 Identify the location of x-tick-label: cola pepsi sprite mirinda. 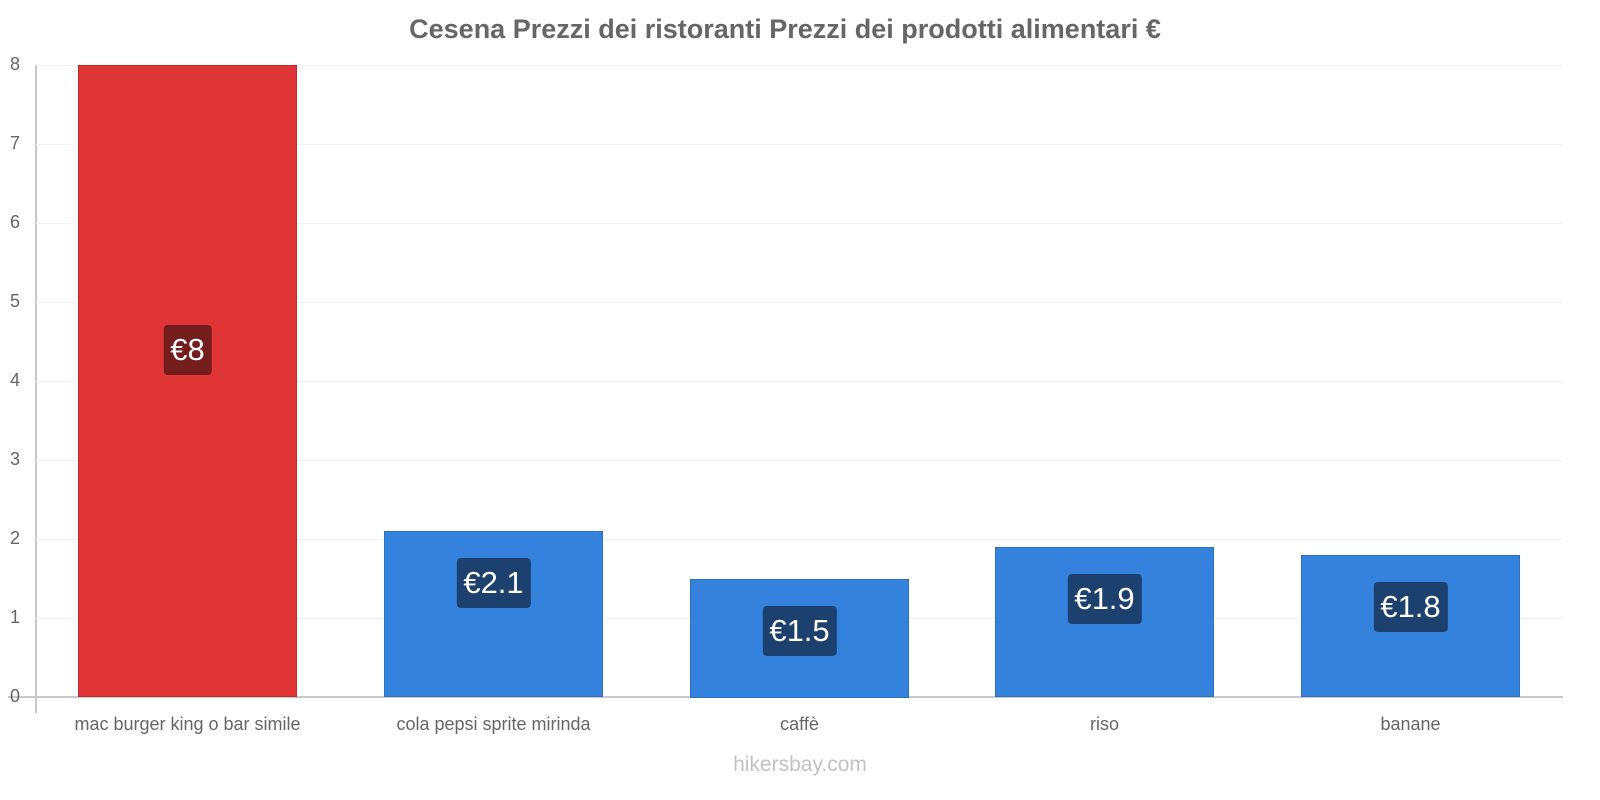
(493, 724).